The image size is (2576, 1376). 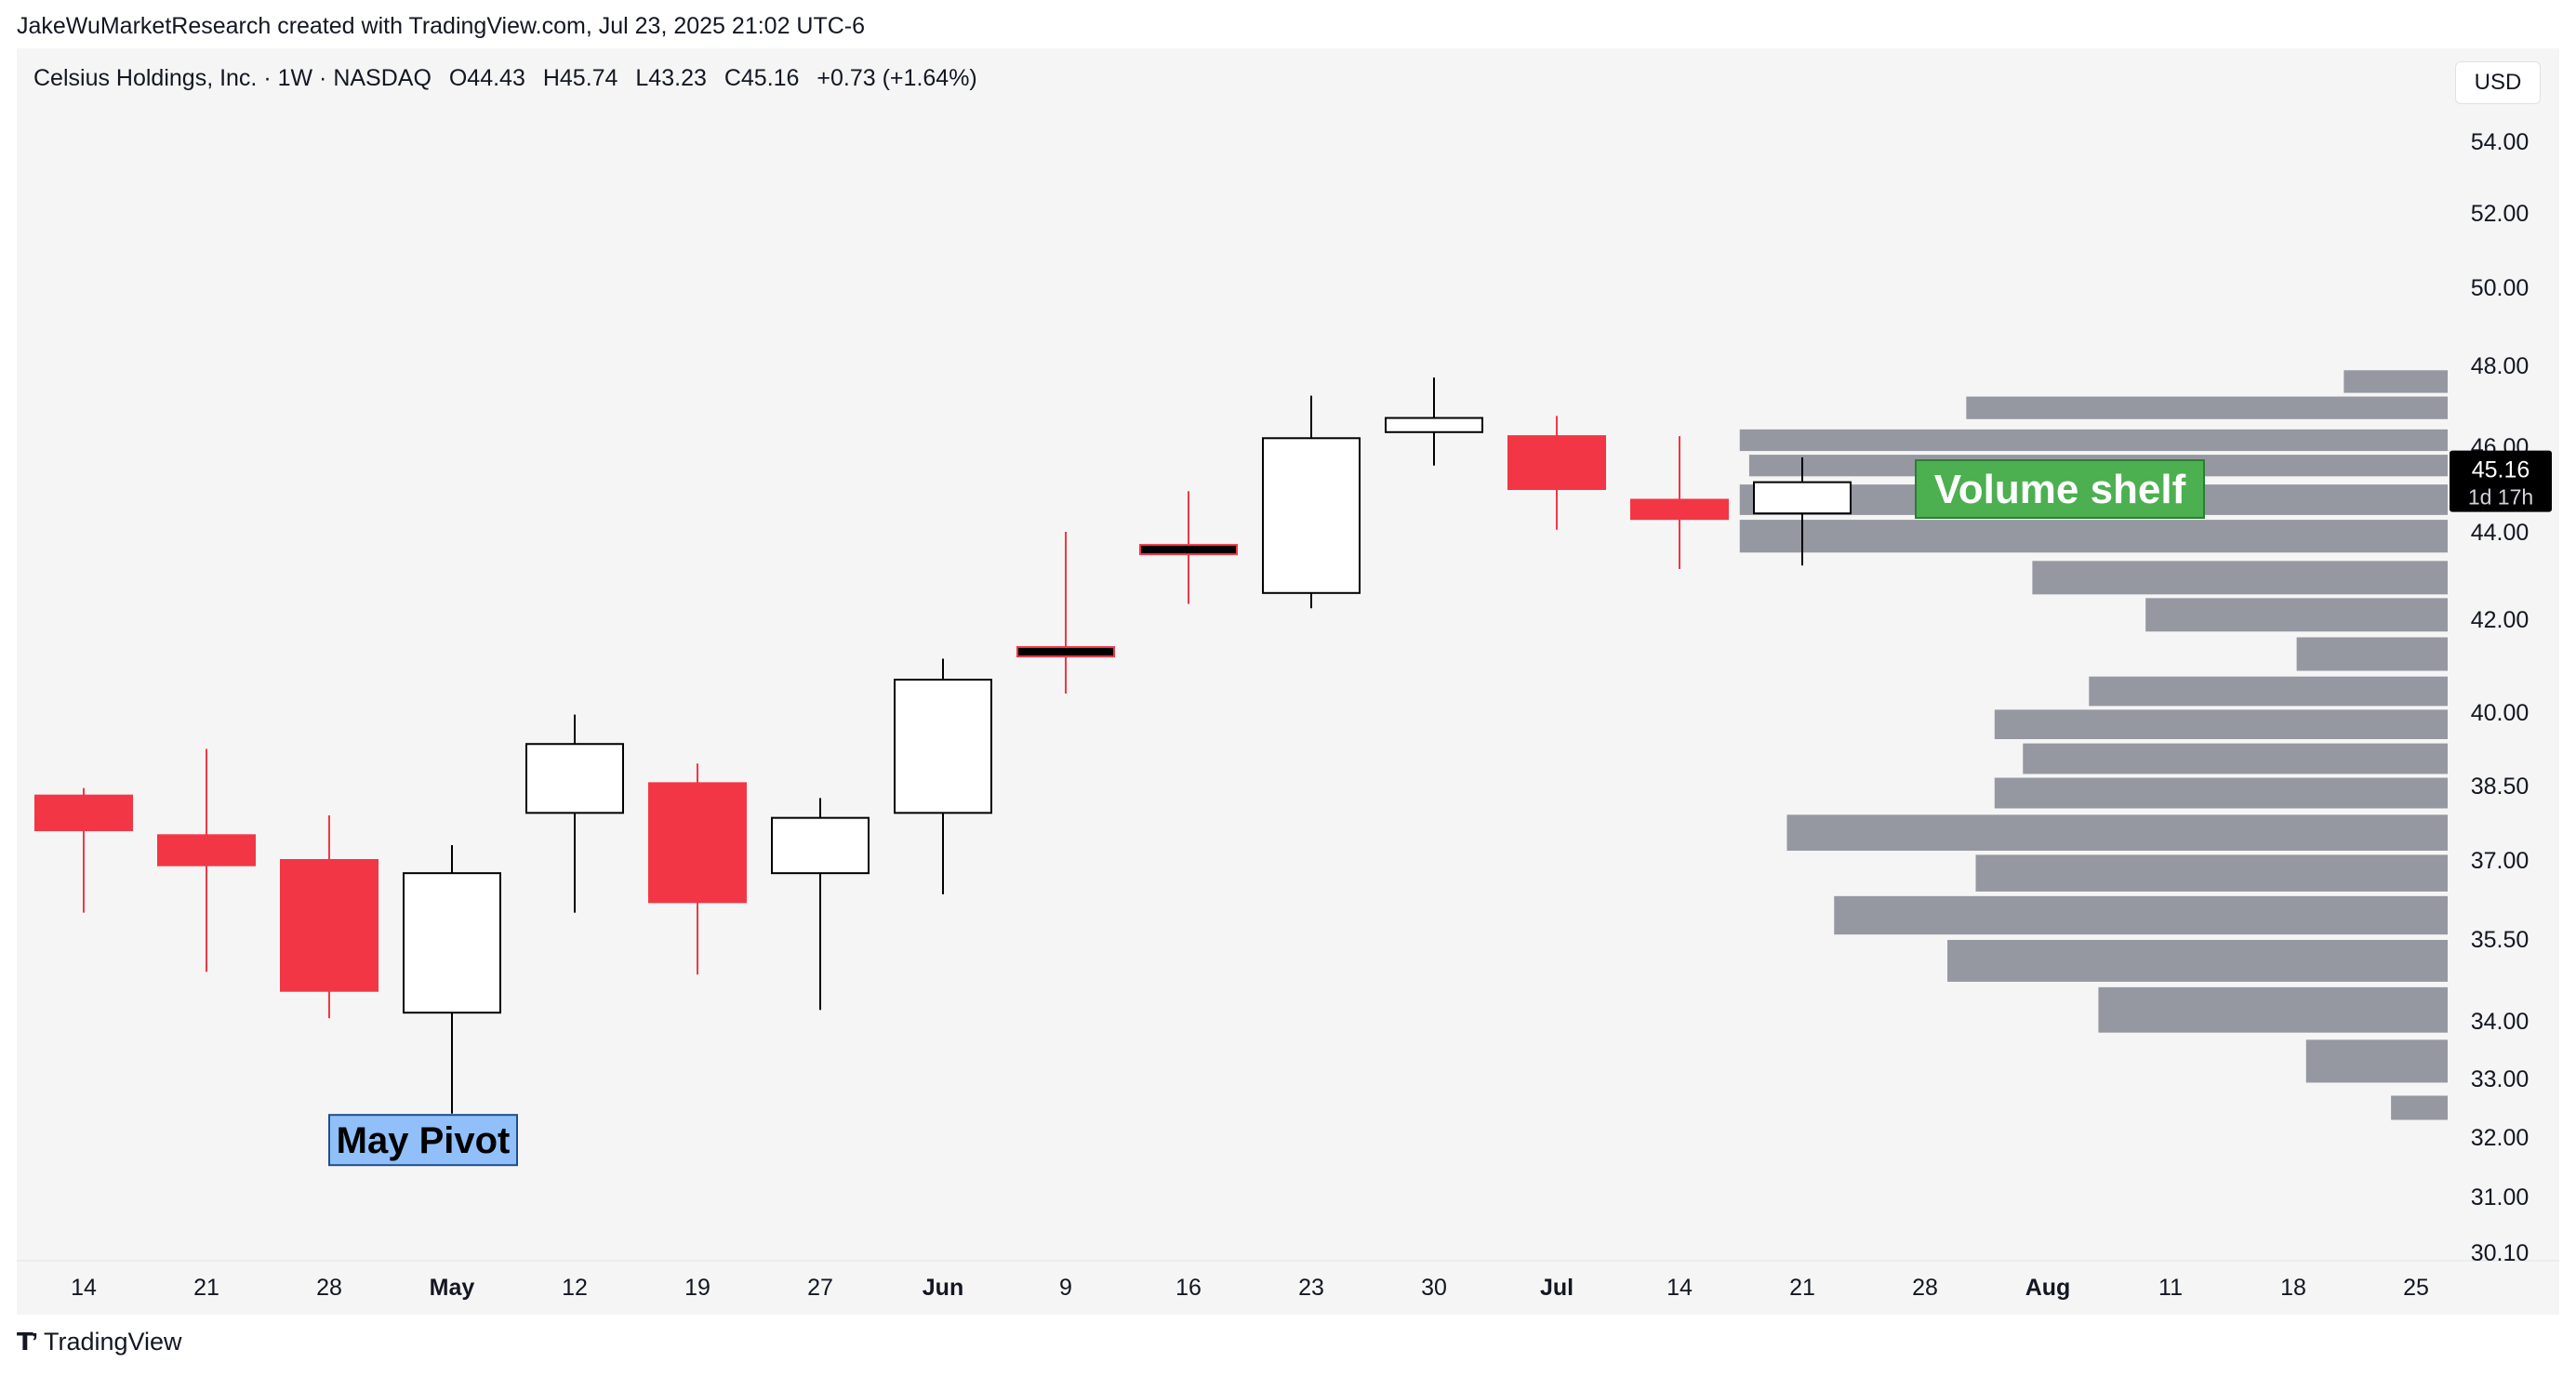 I want to click on y-tick-label: 40.00, so click(x=2500, y=713).